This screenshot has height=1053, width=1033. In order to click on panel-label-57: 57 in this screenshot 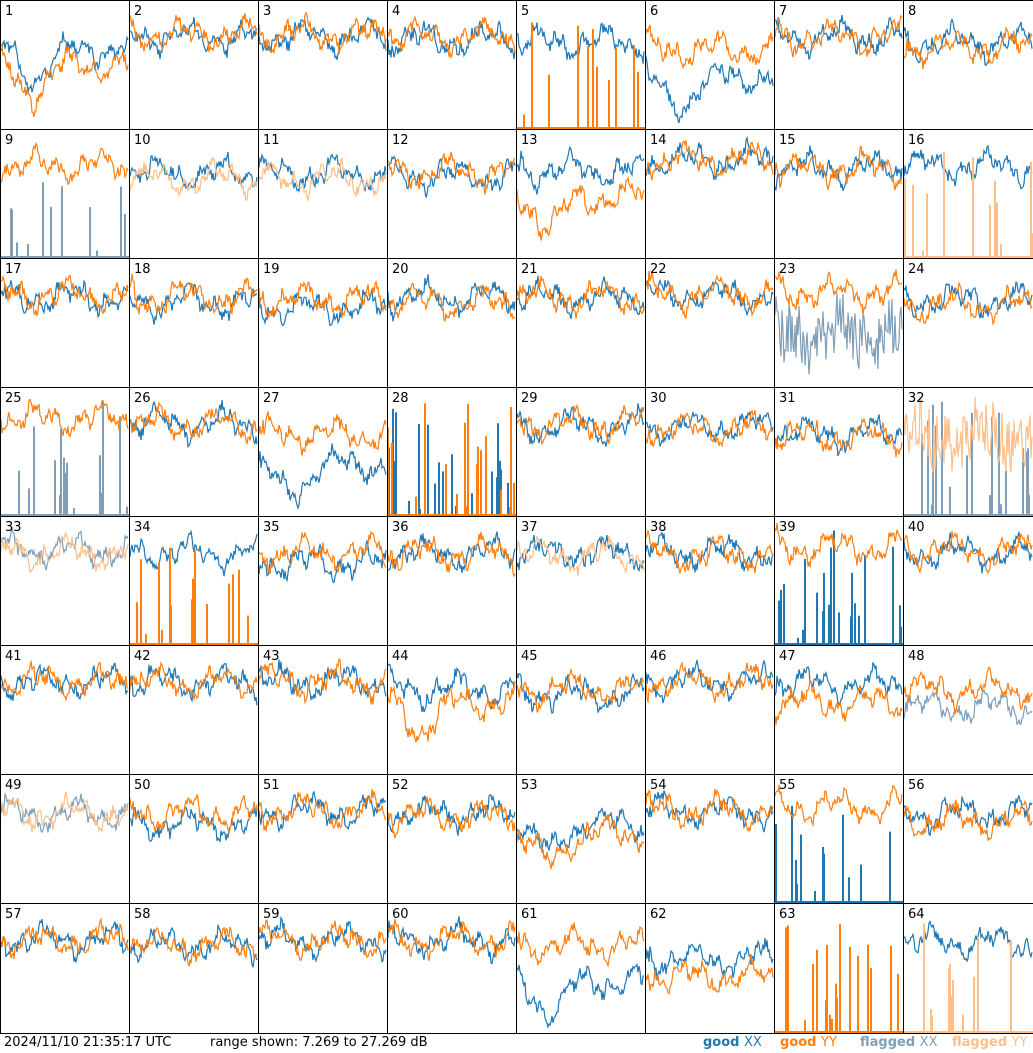, I will do `click(13, 914)`.